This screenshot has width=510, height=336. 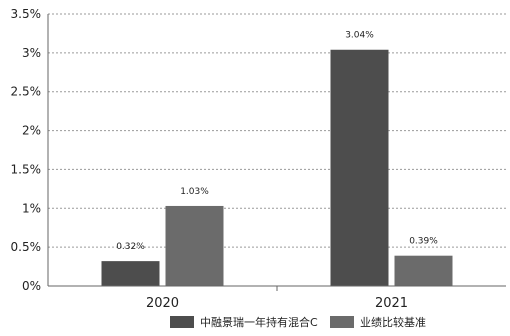 I want to click on y-tick-label: 2.5%, so click(x=26, y=92).